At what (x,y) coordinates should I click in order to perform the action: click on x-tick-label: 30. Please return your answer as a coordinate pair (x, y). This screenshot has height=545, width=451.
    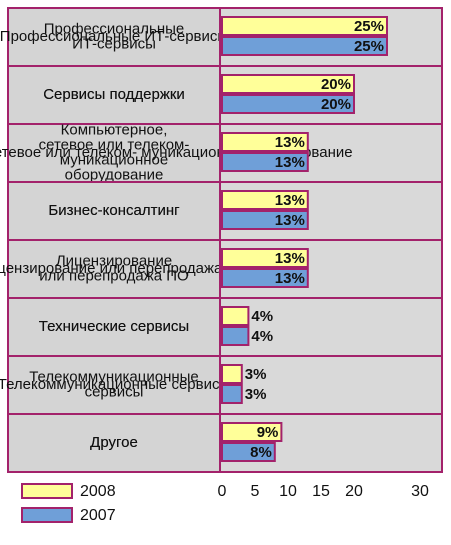
    Looking at the image, I should click on (420, 491).